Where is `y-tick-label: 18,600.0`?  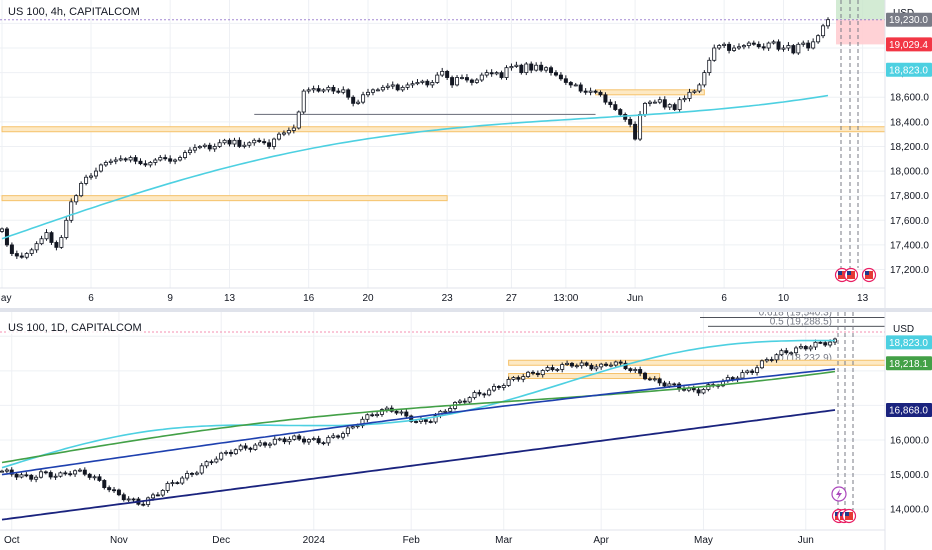 y-tick-label: 18,600.0 is located at coordinates (909, 98).